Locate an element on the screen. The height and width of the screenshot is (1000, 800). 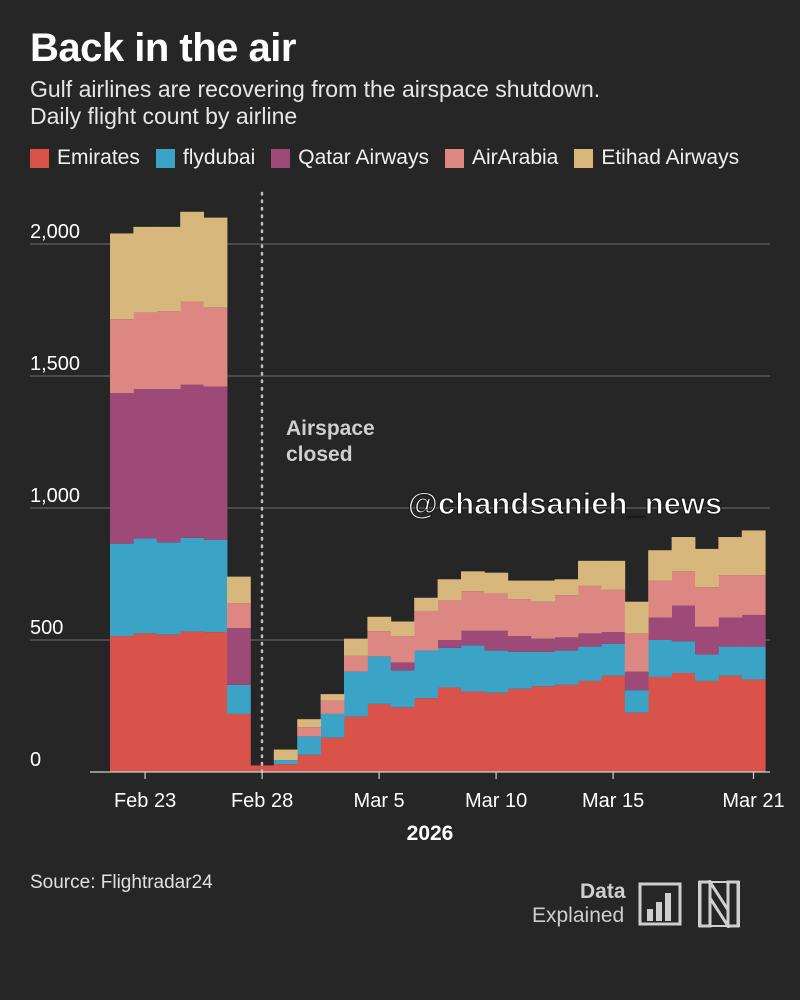
legend-item-flydubai: flydubai is located at coordinates (205, 158).